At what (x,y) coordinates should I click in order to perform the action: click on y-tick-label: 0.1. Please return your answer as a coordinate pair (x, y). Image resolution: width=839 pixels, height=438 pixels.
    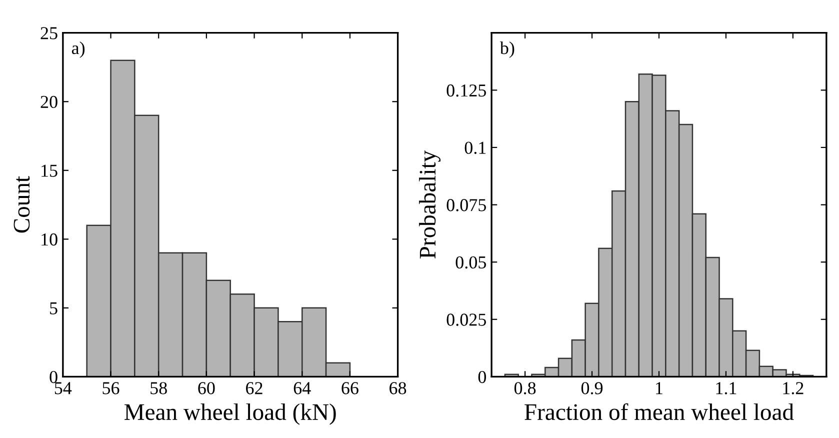
    Looking at the image, I should click on (475, 148).